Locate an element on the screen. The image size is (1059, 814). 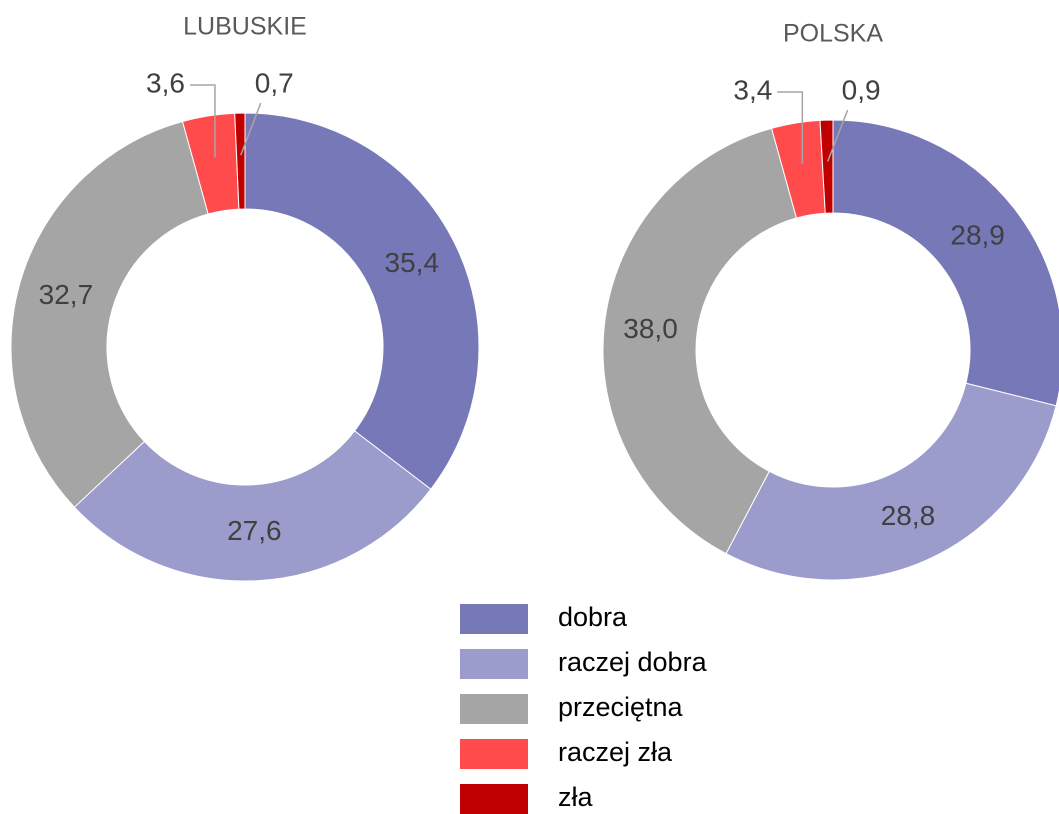
data-label: 0,7 is located at coordinates (274, 82).